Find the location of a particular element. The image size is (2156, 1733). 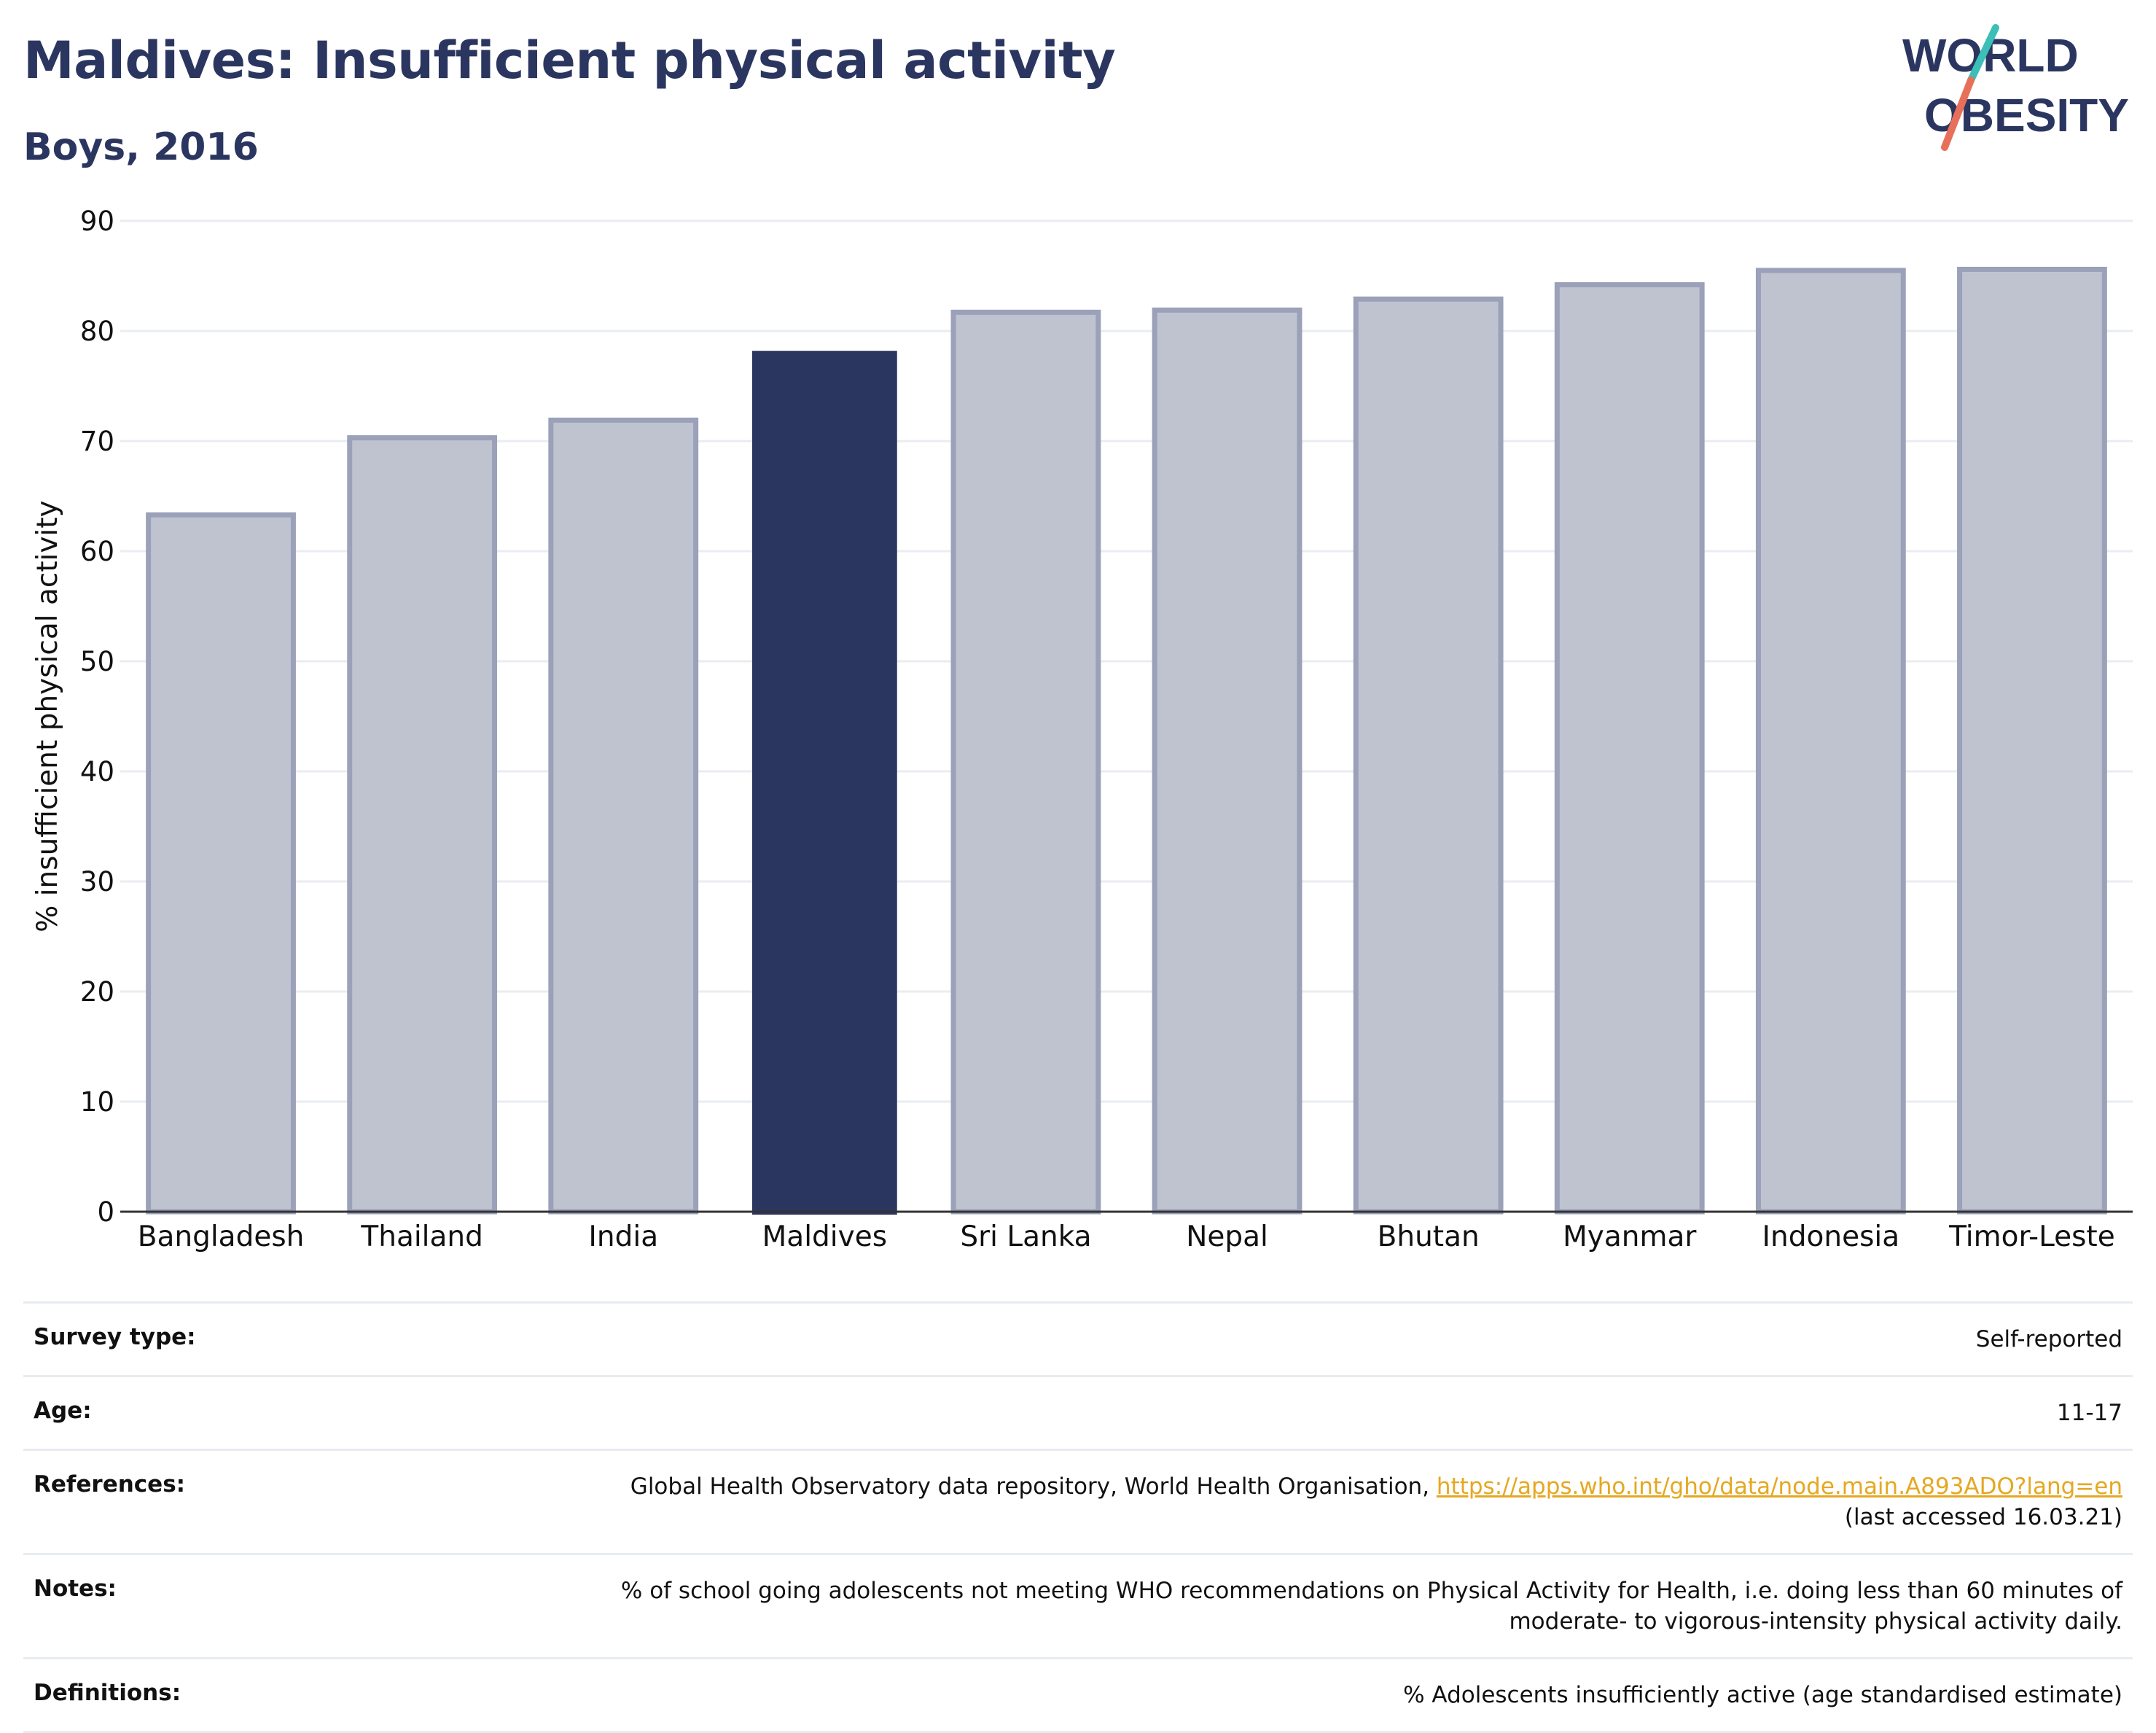

logo-slash-teal is located at coordinates (1983, 54).